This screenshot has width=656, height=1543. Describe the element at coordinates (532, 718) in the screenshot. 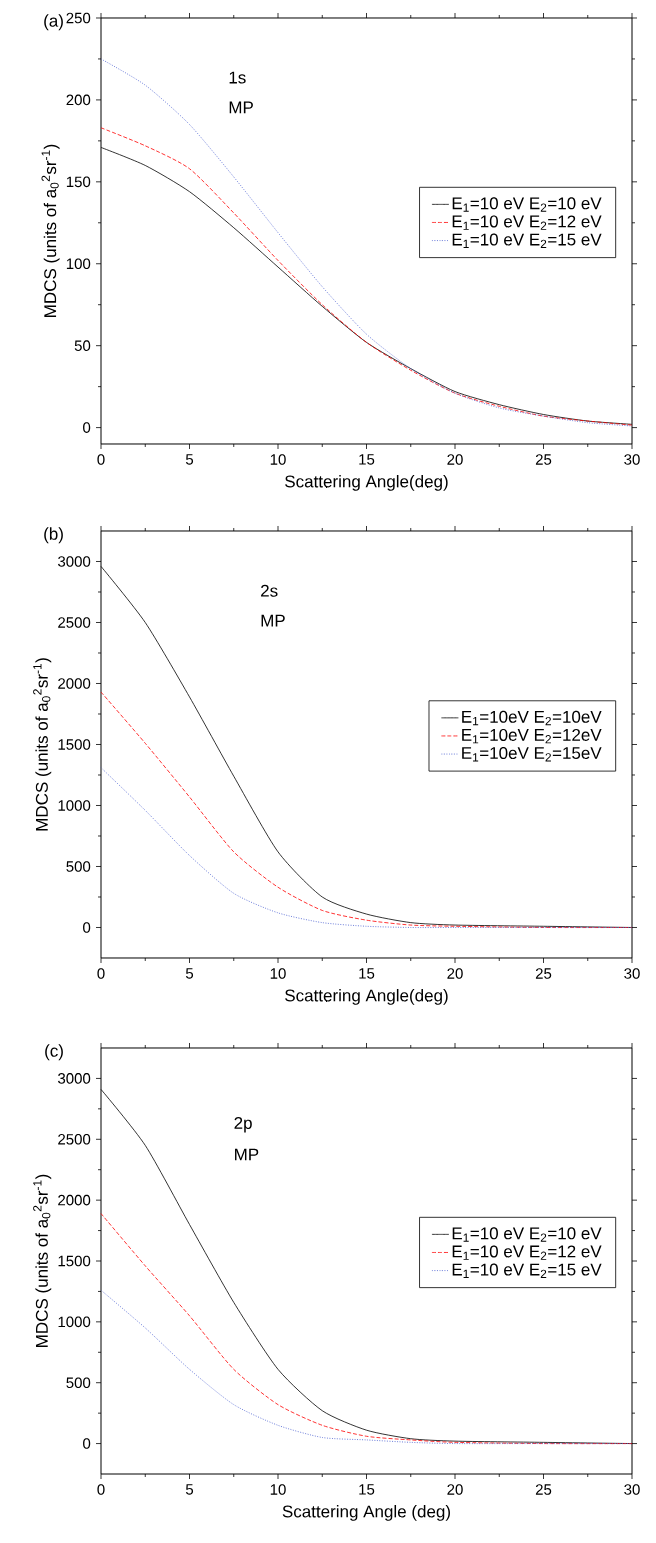

I see `legend-label: E$_{1}$=10eV E$_{2}$=10eV` at that location.